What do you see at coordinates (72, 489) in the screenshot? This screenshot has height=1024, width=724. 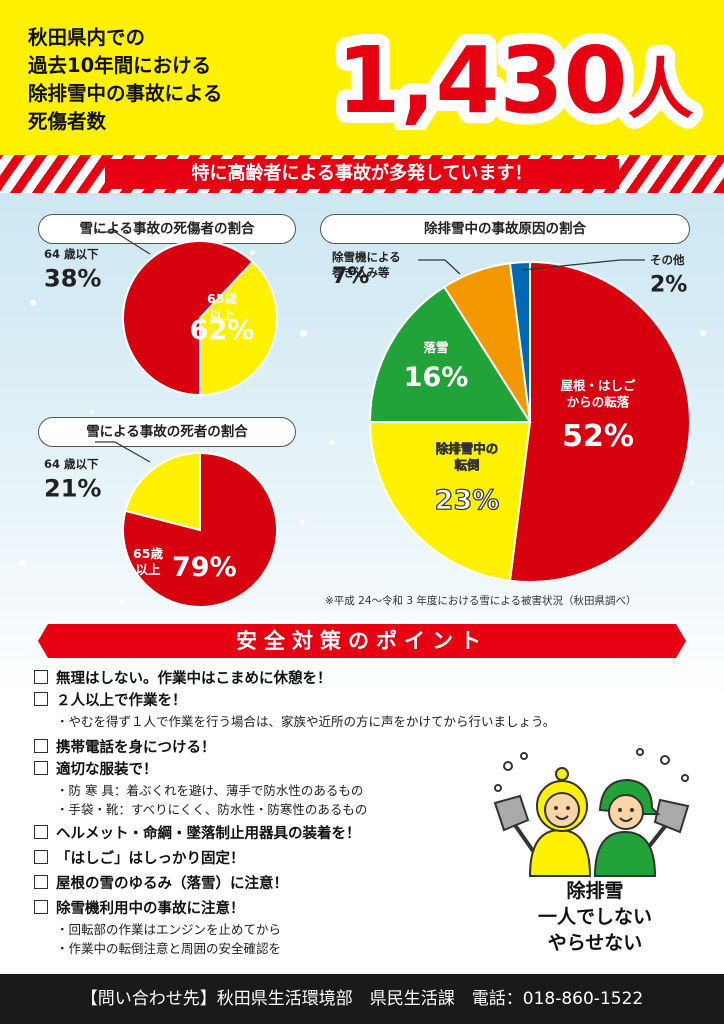 I see `slice-percent: 21%` at bounding box center [72, 489].